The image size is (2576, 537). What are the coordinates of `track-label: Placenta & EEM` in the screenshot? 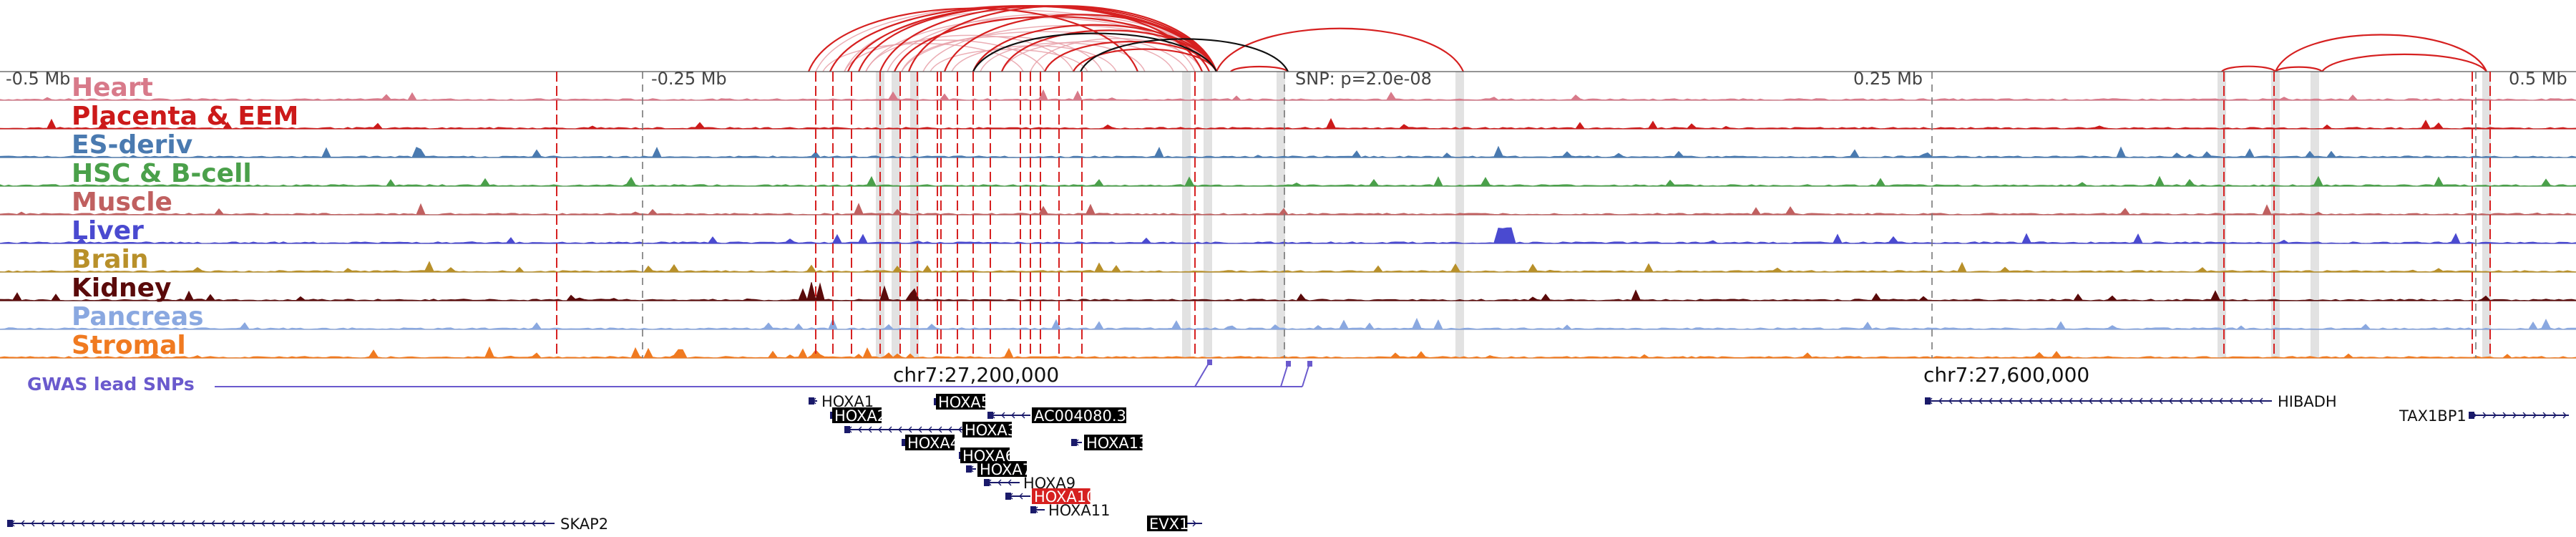 It's located at (185, 116).